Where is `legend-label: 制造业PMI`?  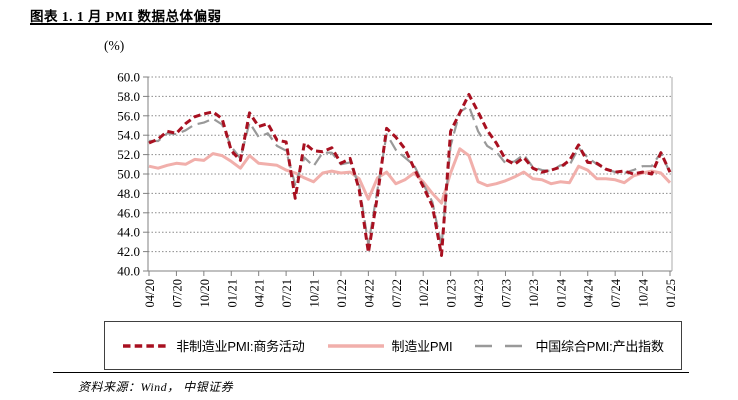
legend-label: 制造业PMI is located at coordinates (422, 346).